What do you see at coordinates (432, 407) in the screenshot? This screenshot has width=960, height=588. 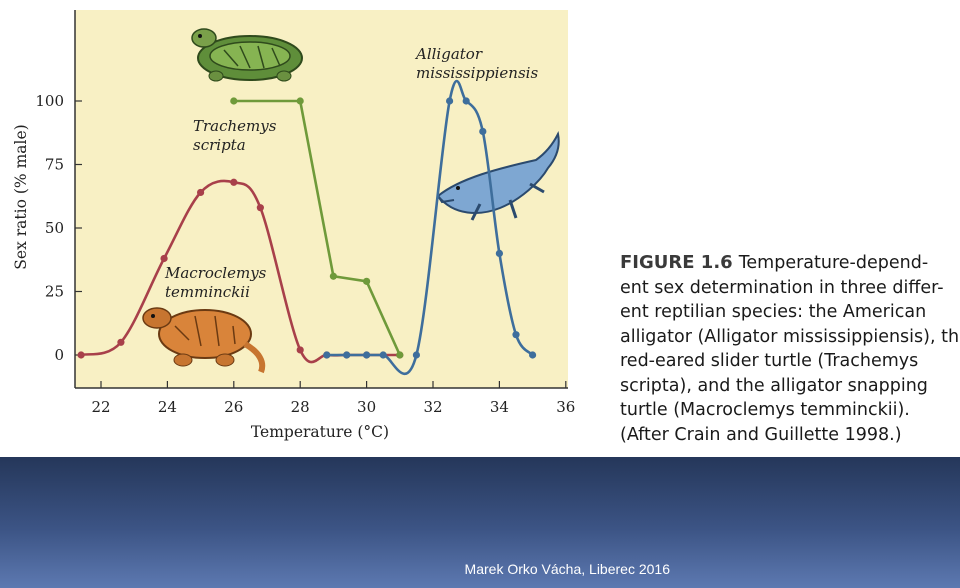 I see `x-tick-label: 32` at bounding box center [432, 407].